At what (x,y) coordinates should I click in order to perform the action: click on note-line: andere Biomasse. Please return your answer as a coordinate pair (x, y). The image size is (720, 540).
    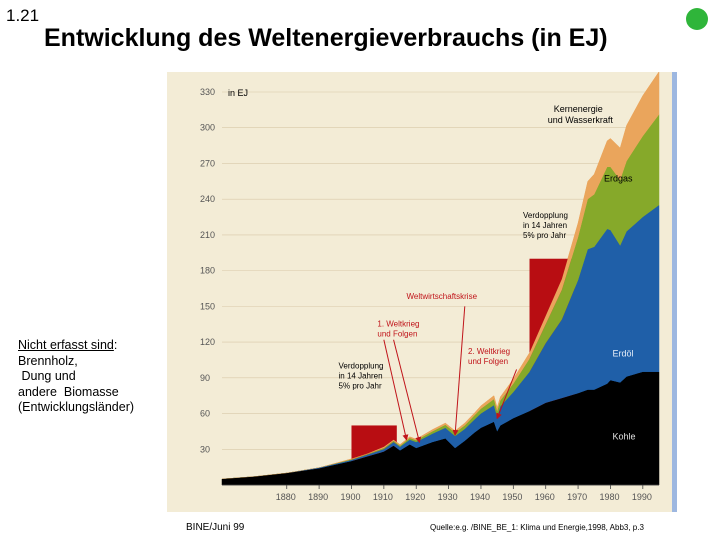
    Looking at the image, I should click on (68, 391).